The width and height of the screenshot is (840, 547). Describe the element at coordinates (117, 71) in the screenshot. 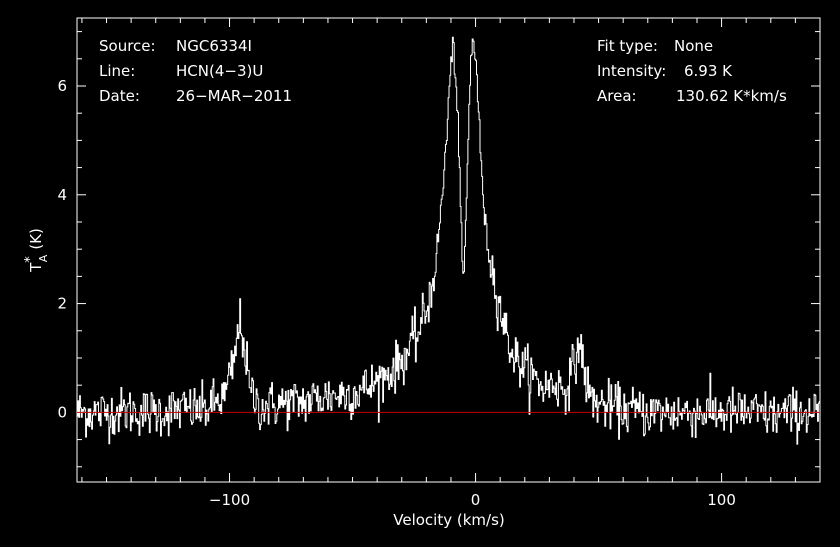

I see `info-line-key: Line:` at that location.